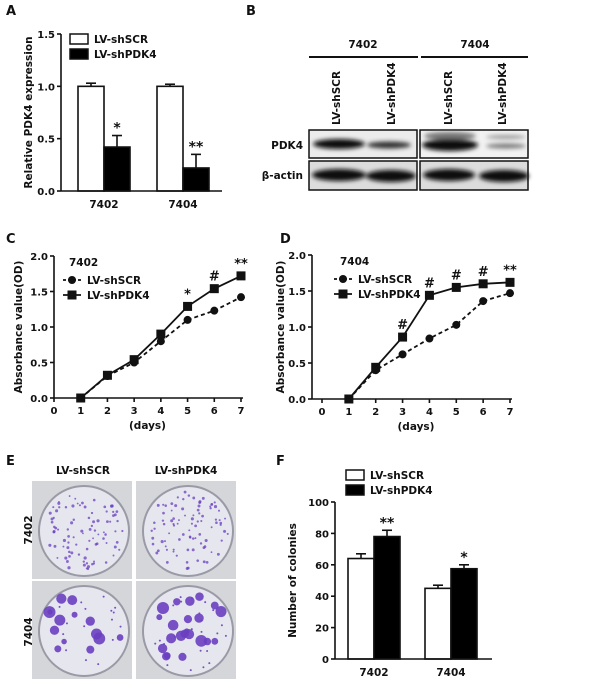  Describe the element at coordinates (46, 192) in the screenshot. I see `y-tick-label: 0.0` at that location.